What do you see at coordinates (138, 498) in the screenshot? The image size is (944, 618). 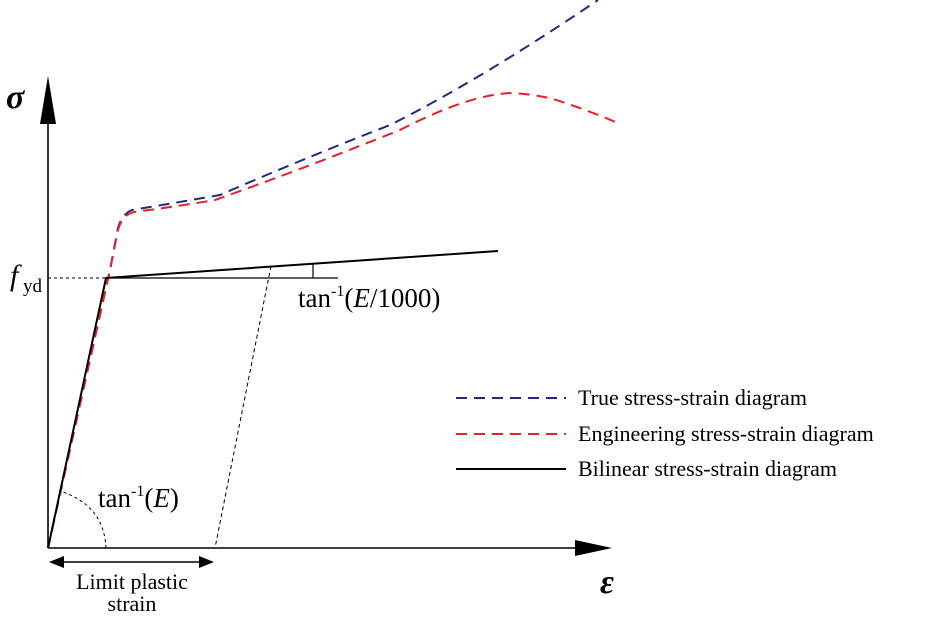 I see `elastic-slope-label: tan-1(E)` at bounding box center [138, 498].